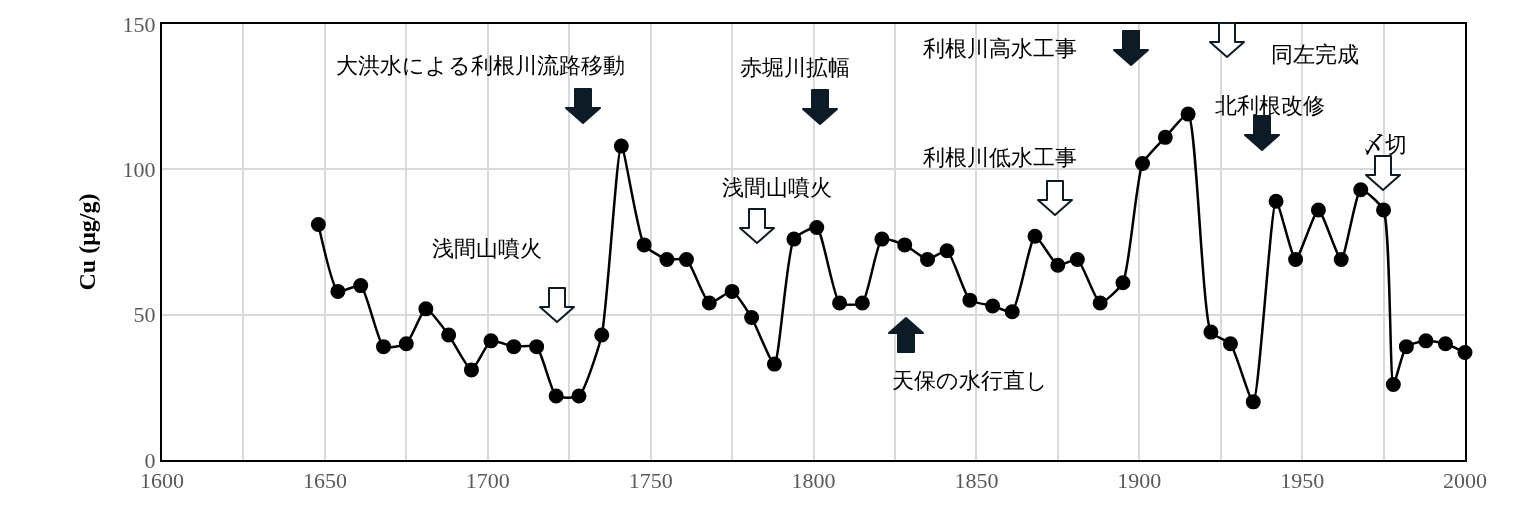 Image resolution: width=1539 pixels, height=532 pixels. Describe the element at coordinates (324, 481) in the screenshot. I see `x-tick-label: 1650` at that location.